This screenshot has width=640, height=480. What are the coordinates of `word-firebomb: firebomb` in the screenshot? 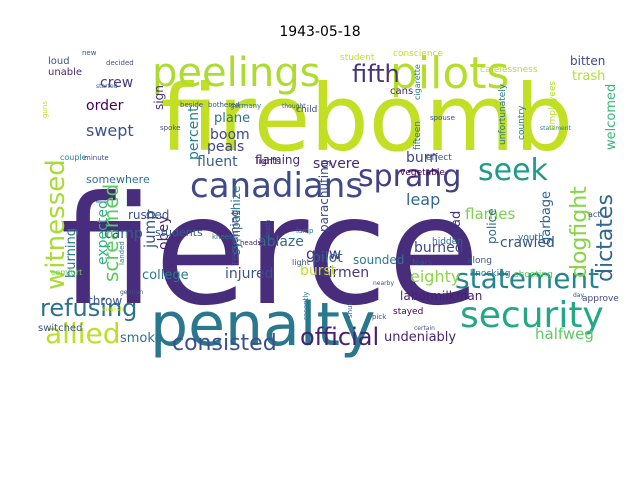 It's located at (366, 118).